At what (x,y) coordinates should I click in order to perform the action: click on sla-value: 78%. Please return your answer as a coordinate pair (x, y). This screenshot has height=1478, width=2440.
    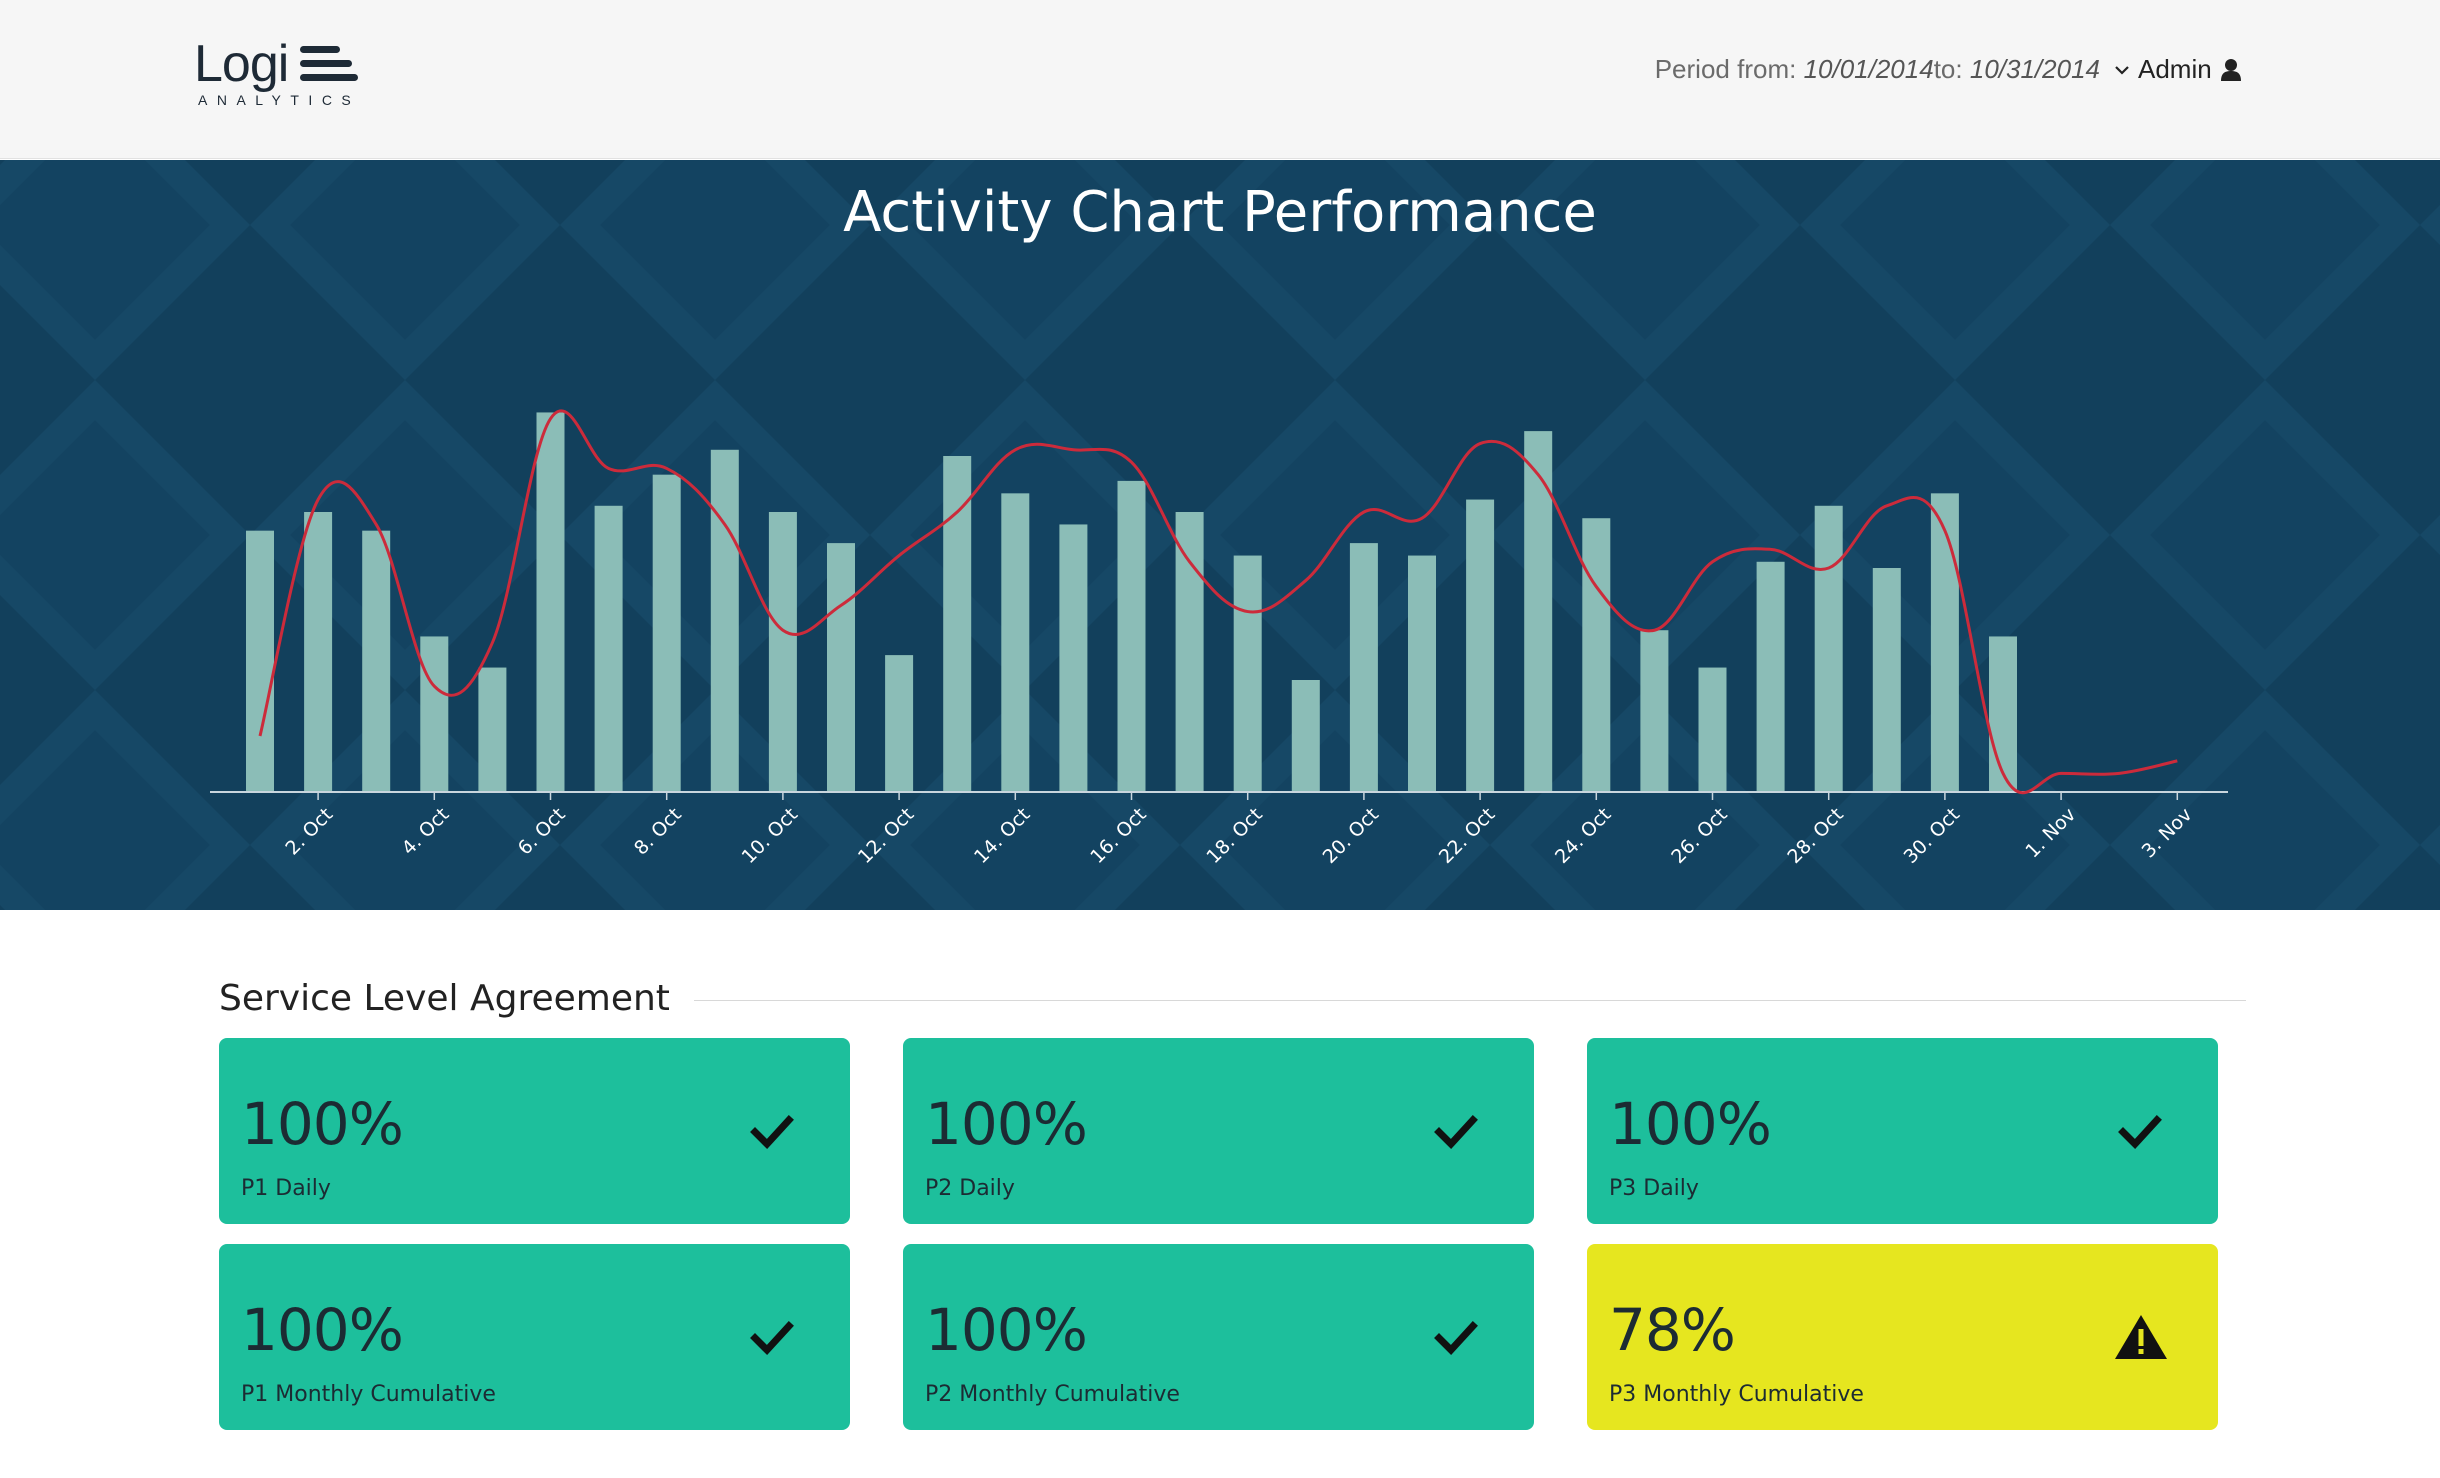
    Looking at the image, I should click on (1672, 1330).